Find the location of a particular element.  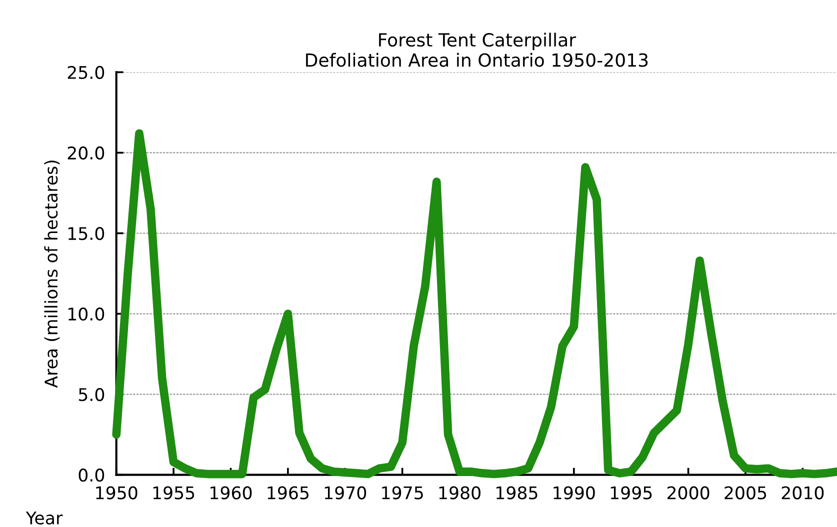

x-tick-label: 1995 is located at coordinates (631, 493).